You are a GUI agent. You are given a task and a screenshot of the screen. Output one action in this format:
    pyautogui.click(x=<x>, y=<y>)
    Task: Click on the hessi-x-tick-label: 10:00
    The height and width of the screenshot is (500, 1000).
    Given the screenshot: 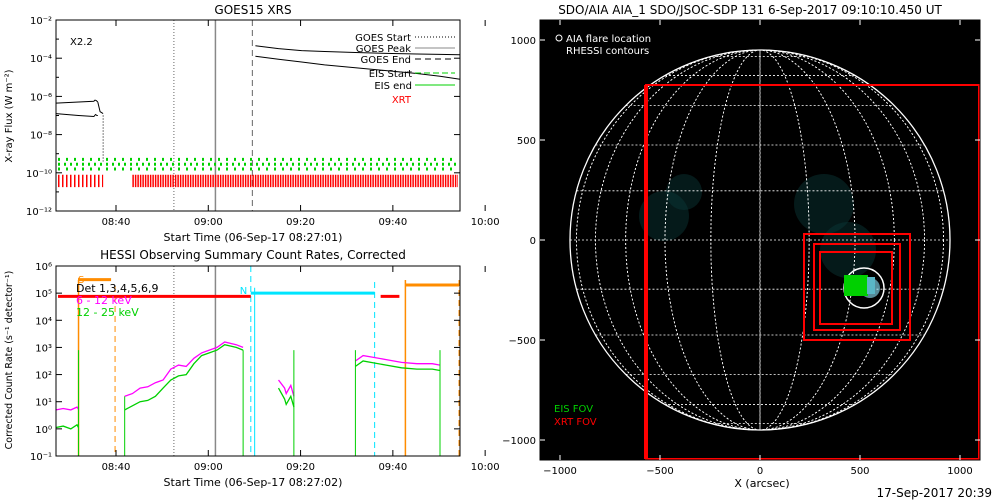 What is the action you would take?
    pyautogui.click(x=485, y=467)
    